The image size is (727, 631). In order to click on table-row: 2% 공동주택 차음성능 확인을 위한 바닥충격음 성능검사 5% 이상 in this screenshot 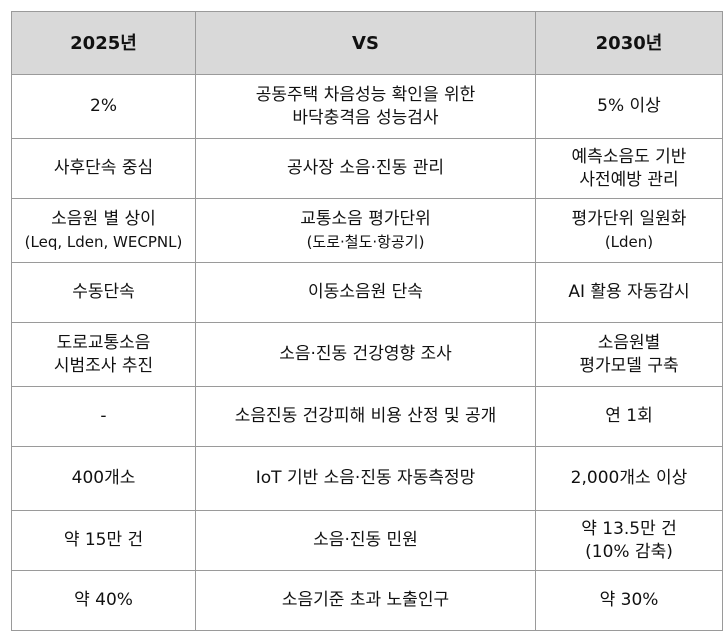, I will do `click(367, 106)`.